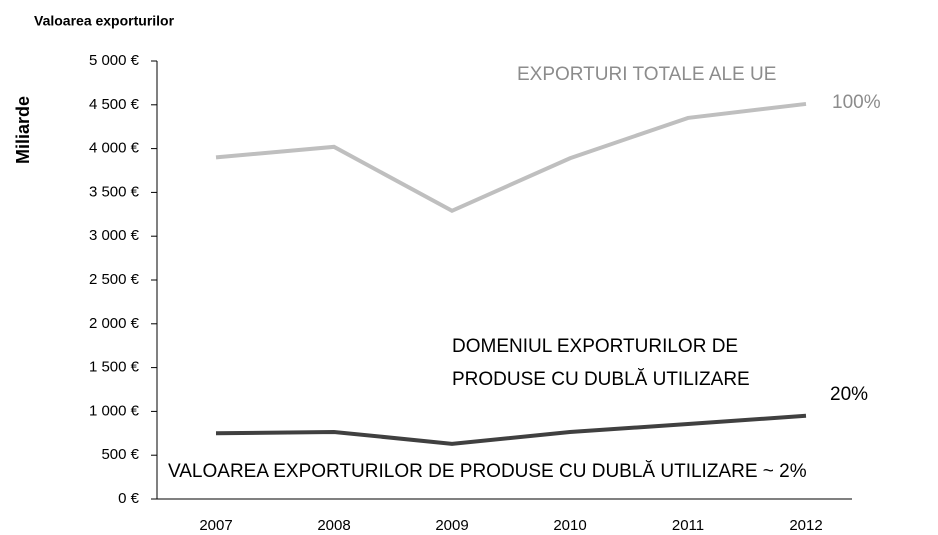  I want to click on chart-title: Valoarea exporturilor, so click(104, 21).